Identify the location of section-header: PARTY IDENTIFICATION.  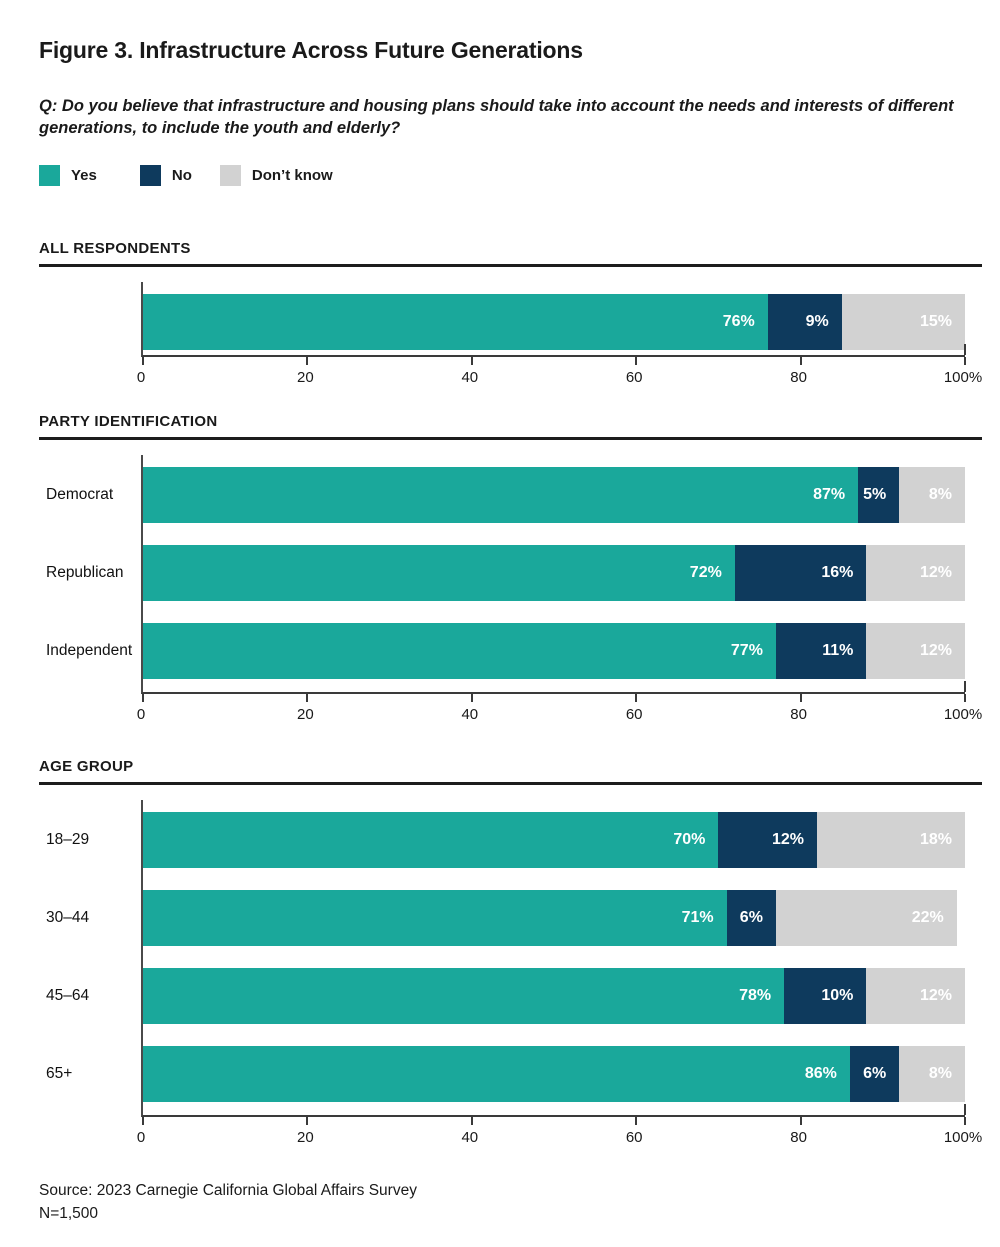
(128, 421).